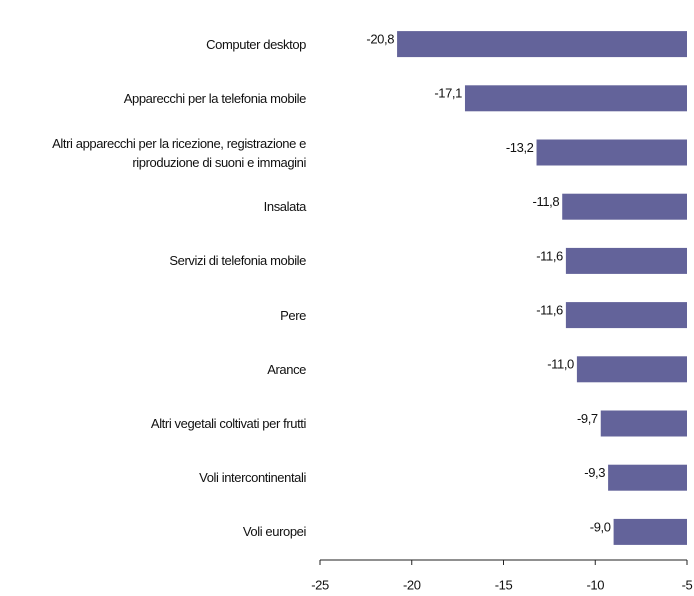  What do you see at coordinates (687, 584) in the screenshot?
I see `x-tick-label: -5` at bounding box center [687, 584].